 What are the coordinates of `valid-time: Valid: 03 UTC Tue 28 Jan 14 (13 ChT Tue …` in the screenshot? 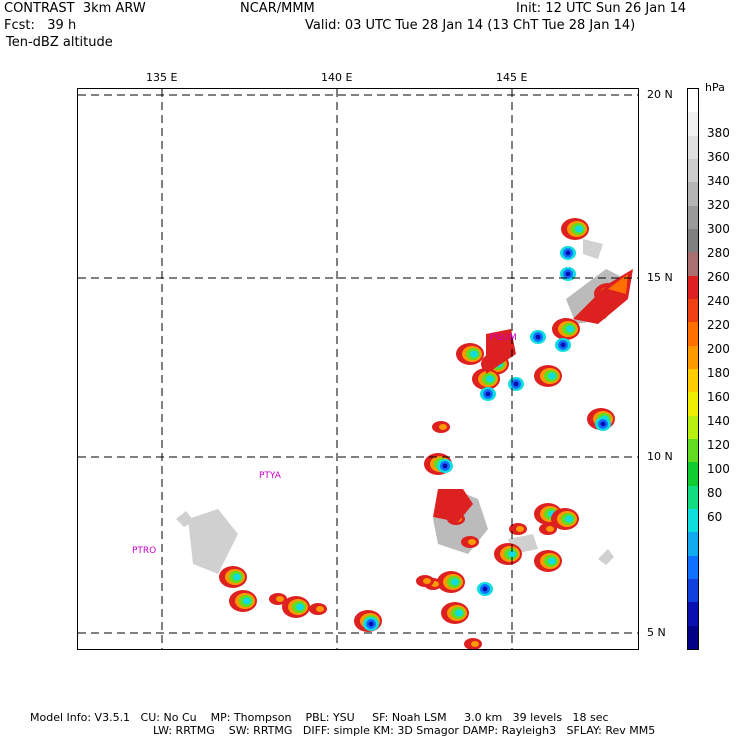 It's located at (470, 25).